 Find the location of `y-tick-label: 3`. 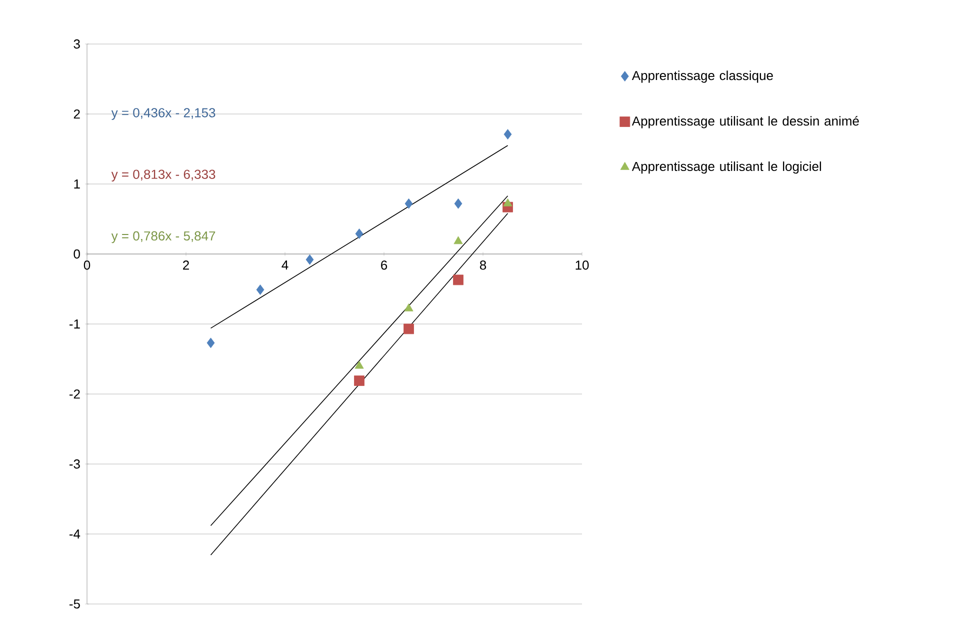

y-tick-label: 3 is located at coordinates (77, 44).